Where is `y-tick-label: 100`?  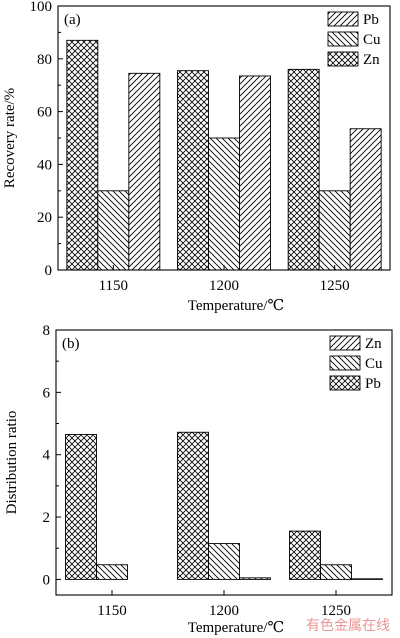 y-tick-label: 100 is located at coordinates (41, 7).